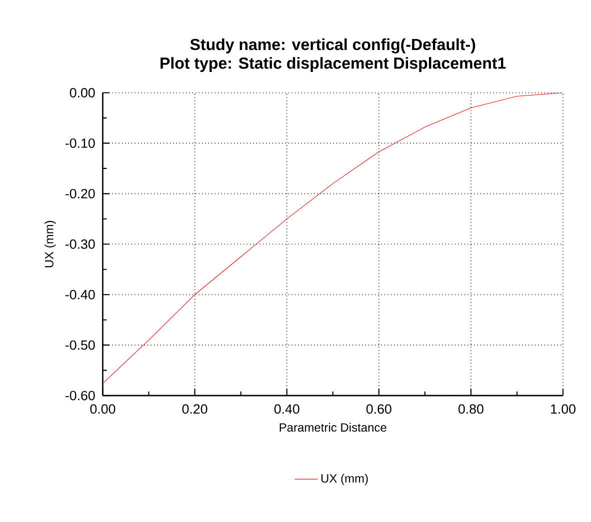 The height and width of the screenshot is (522, 591). Describe the element at coordinates (80, 244) in the screenshot. I see `y-tick-label: -0.30` at that location.